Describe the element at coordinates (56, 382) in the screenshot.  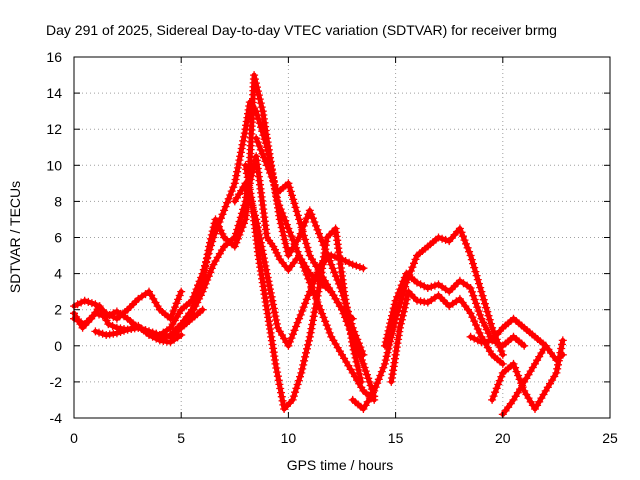
I see `y-tick-label: -2` at that location.